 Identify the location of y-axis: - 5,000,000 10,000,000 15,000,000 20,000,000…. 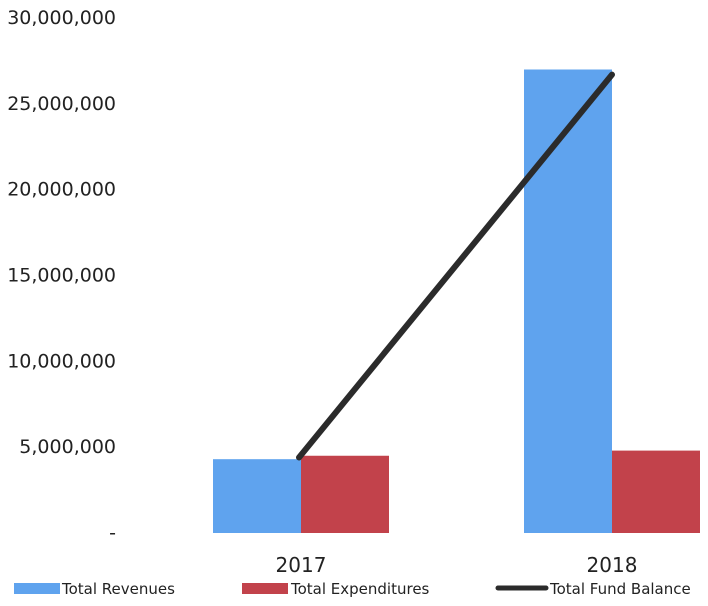
(61, 275).